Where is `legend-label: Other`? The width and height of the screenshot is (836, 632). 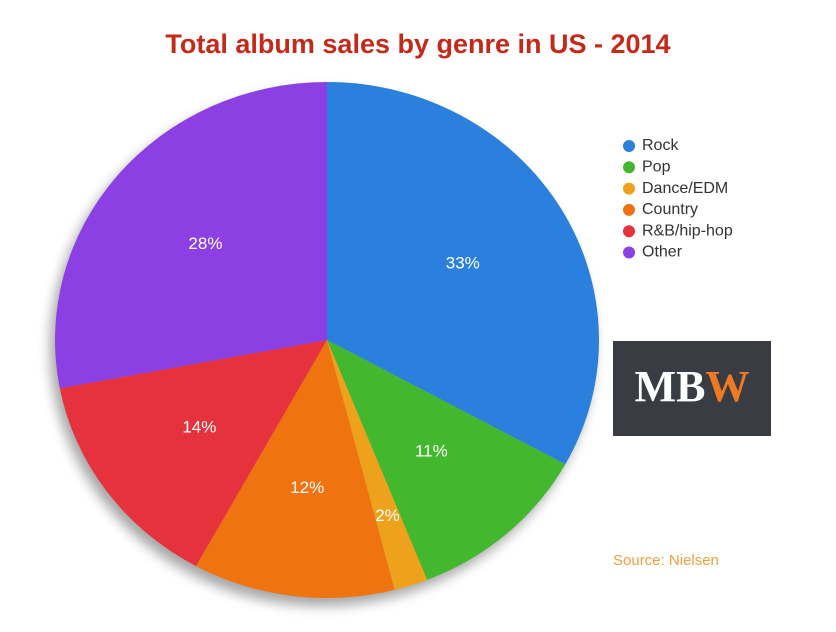
legend-label: Other is located at coordinates (662, 252).